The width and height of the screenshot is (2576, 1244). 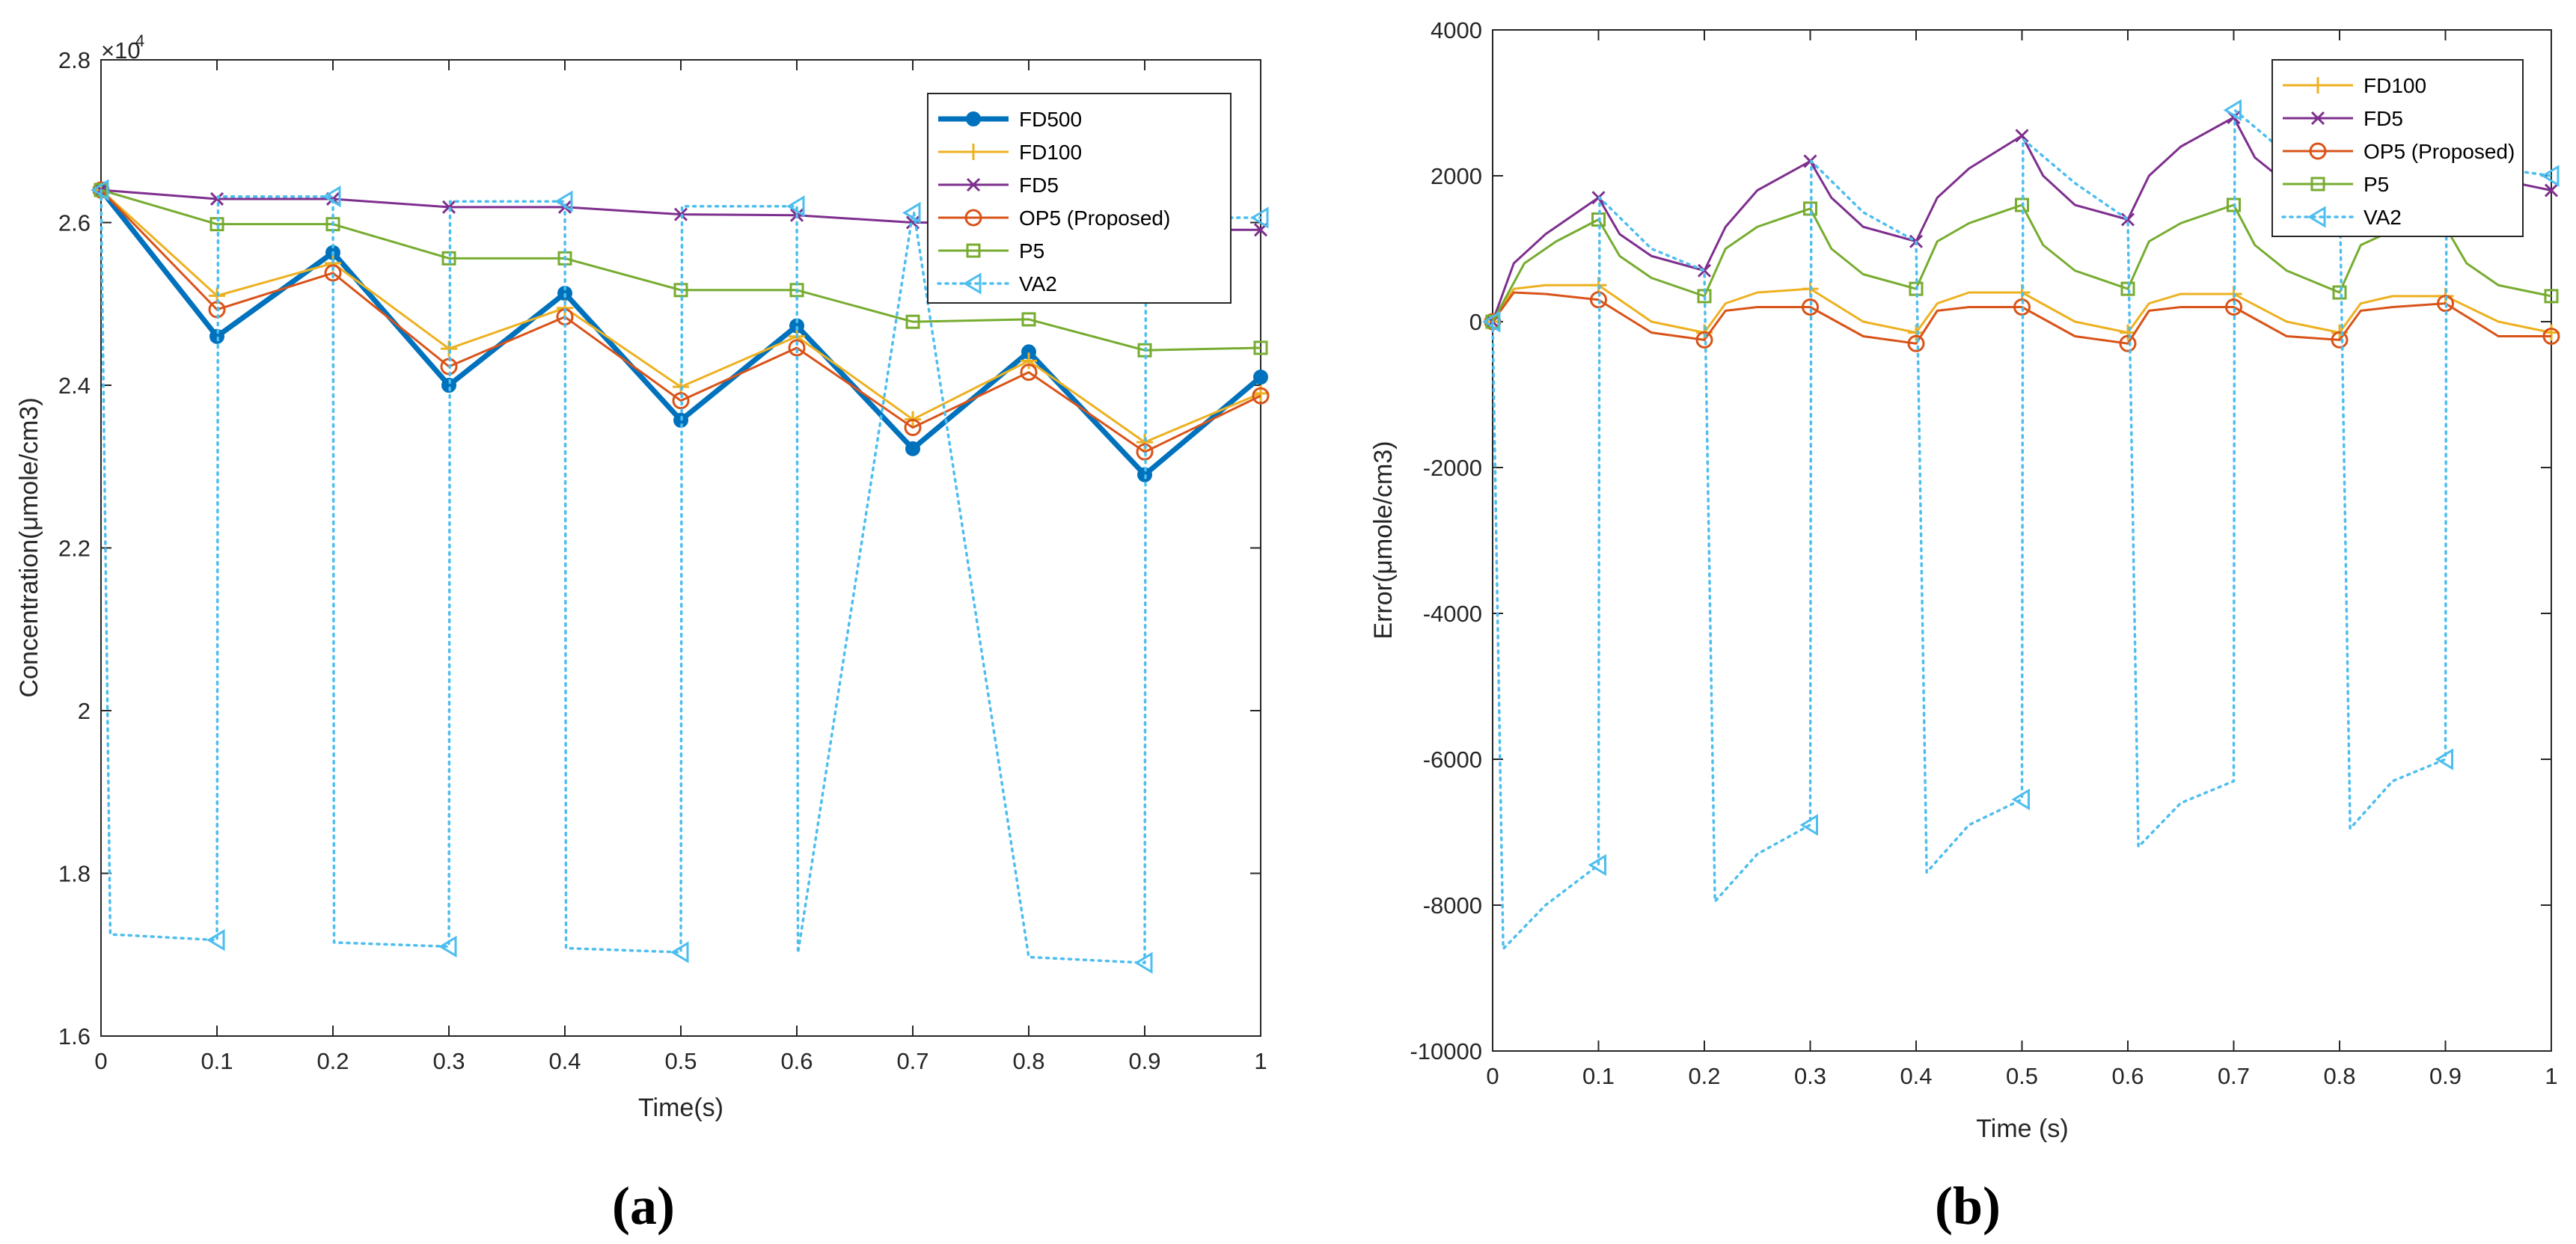 I want to click on chart-a-legend-marker-va2, so click(x=972, y=283).